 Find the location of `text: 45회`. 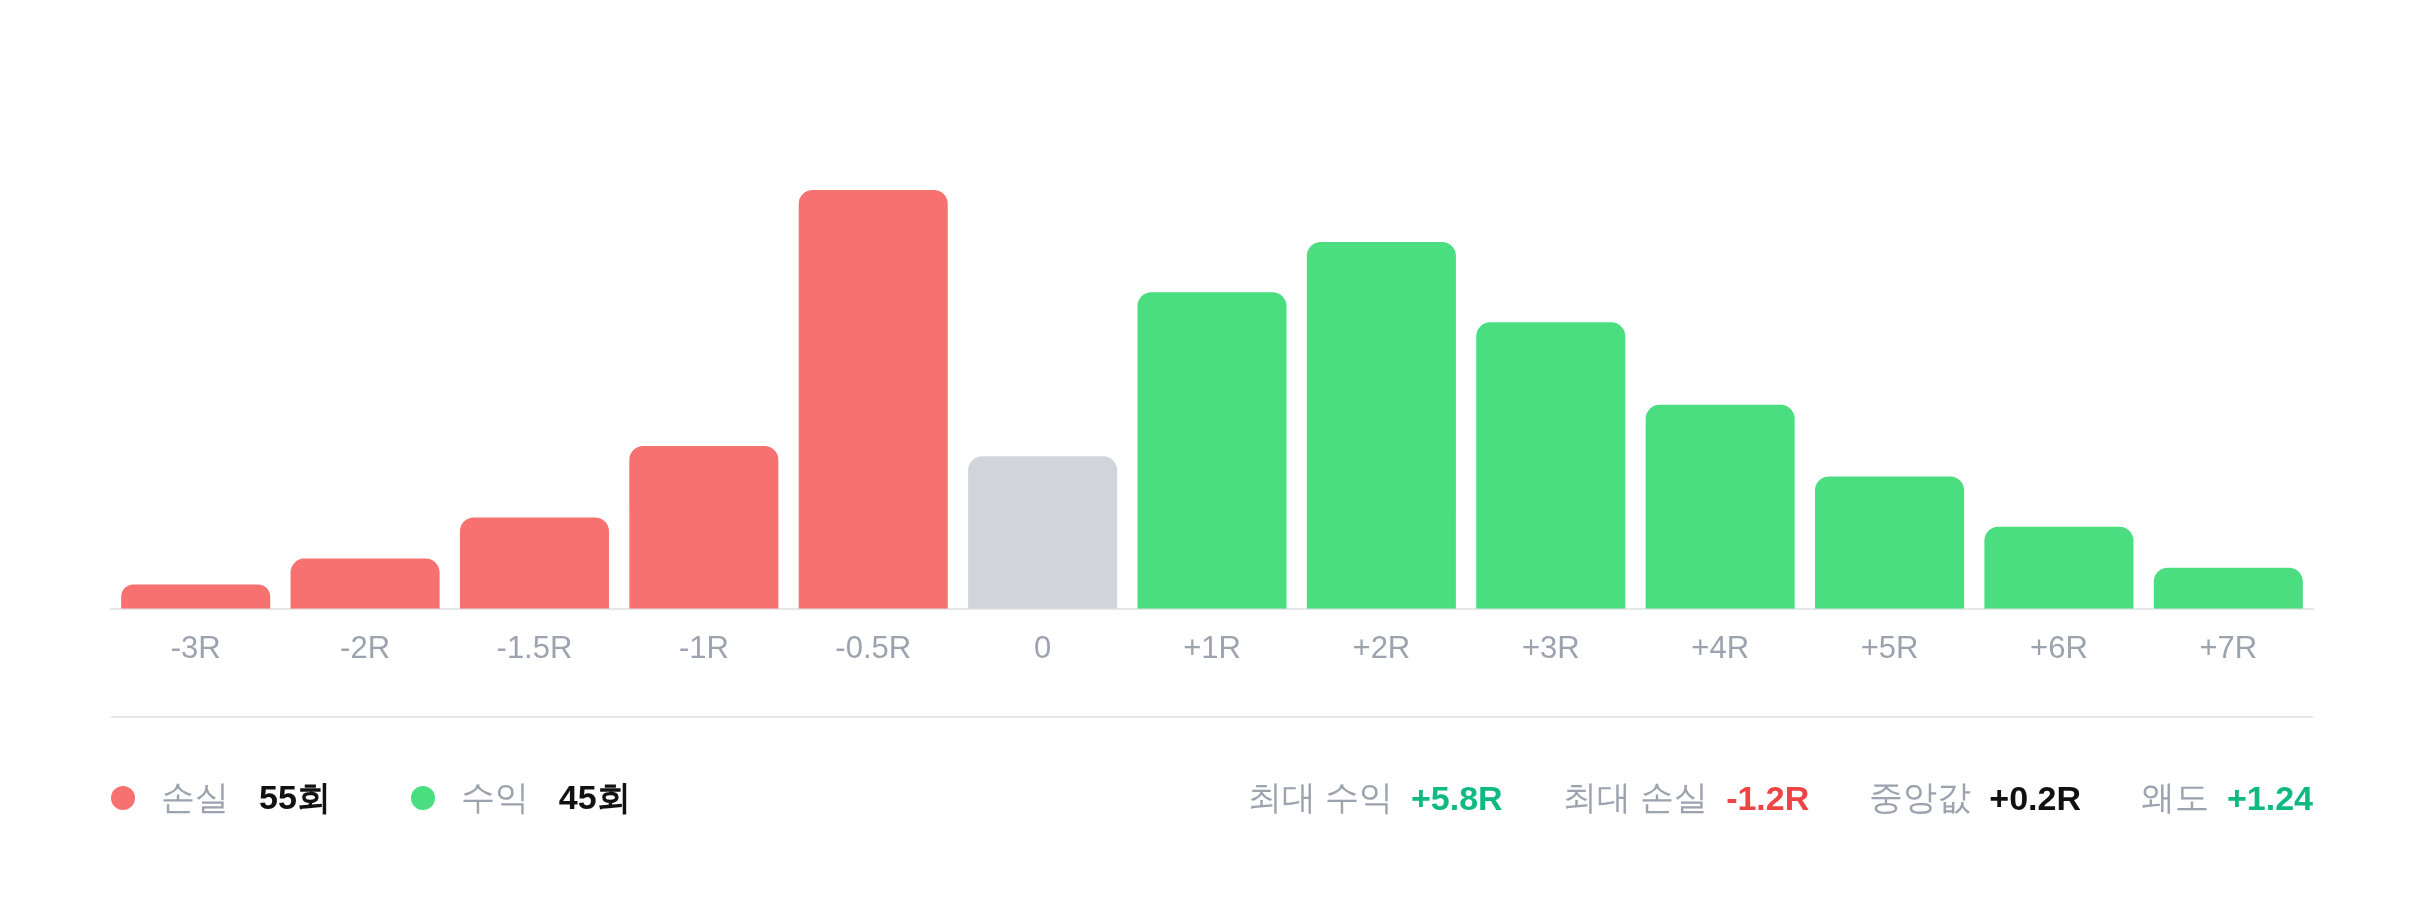

text: 45회 is located at coordinates (594, 797).